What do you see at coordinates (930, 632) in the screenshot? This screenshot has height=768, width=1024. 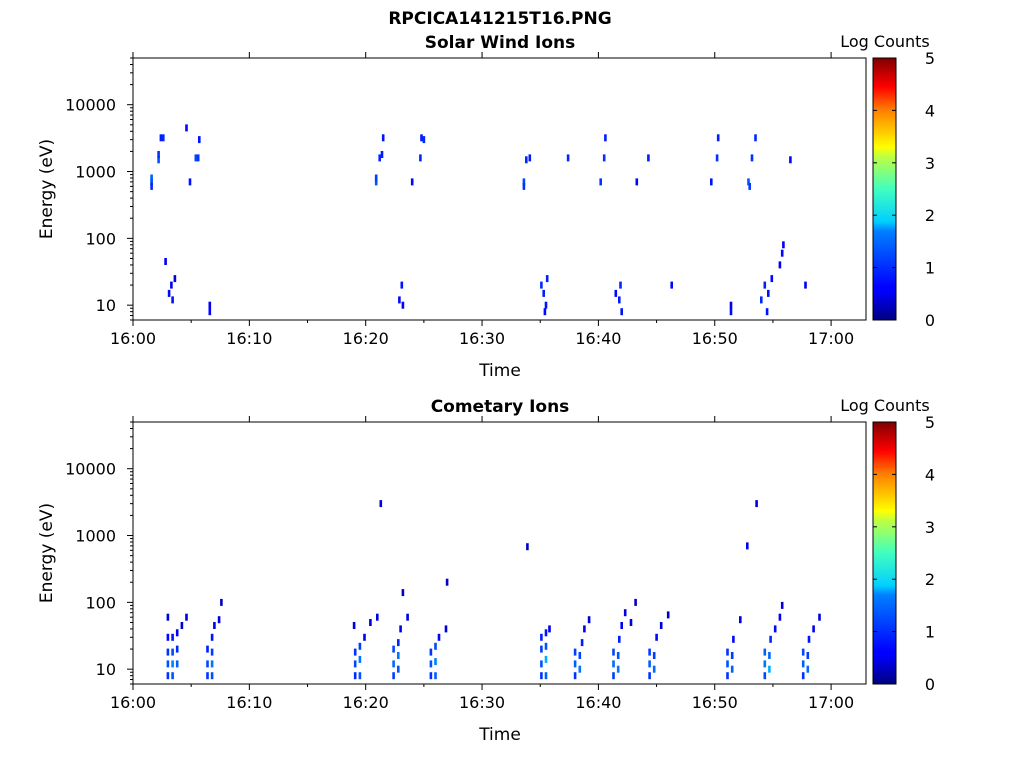 I see `colorbar-tick-label: 1` at bounding box center [930, 632].